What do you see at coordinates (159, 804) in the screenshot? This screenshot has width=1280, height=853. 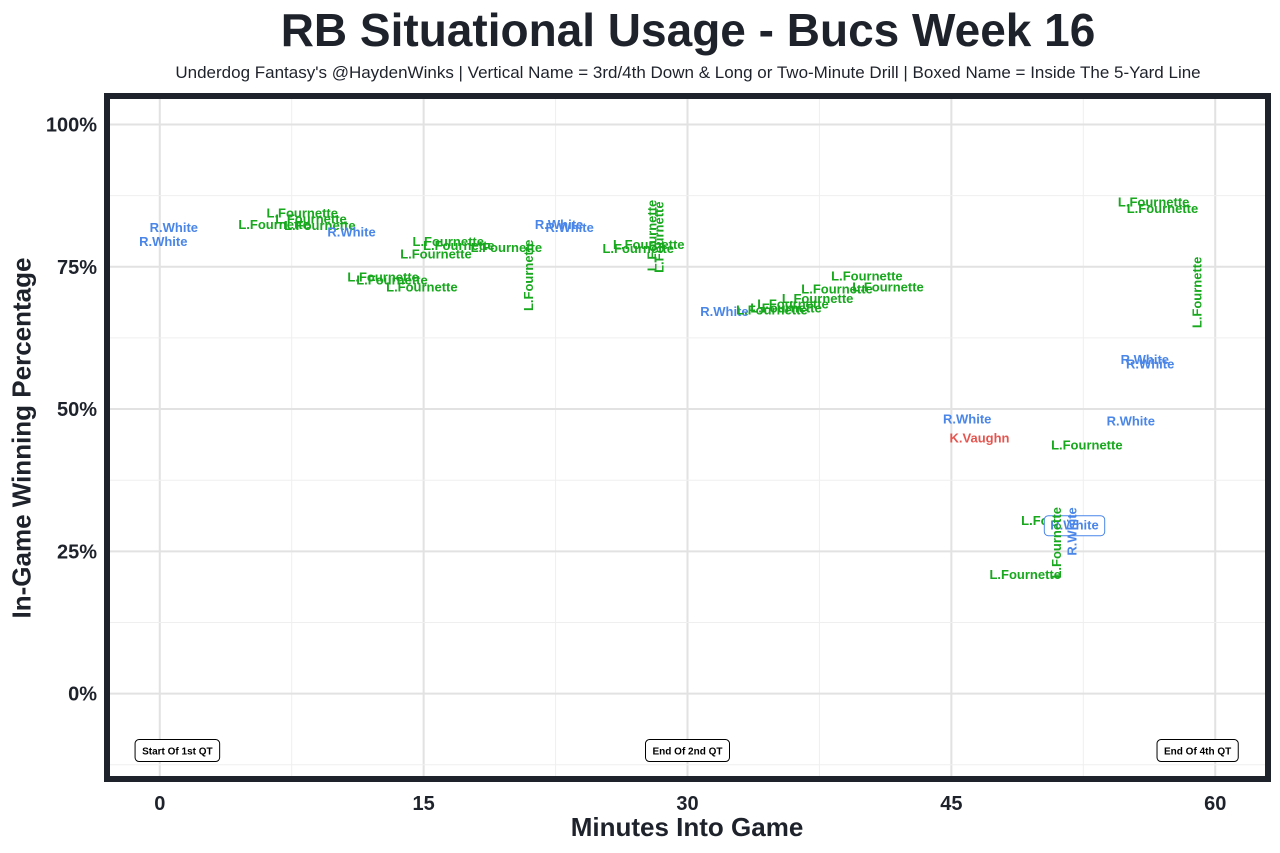 I see `x-tick-label: 0` at bounding box center [159, 804].